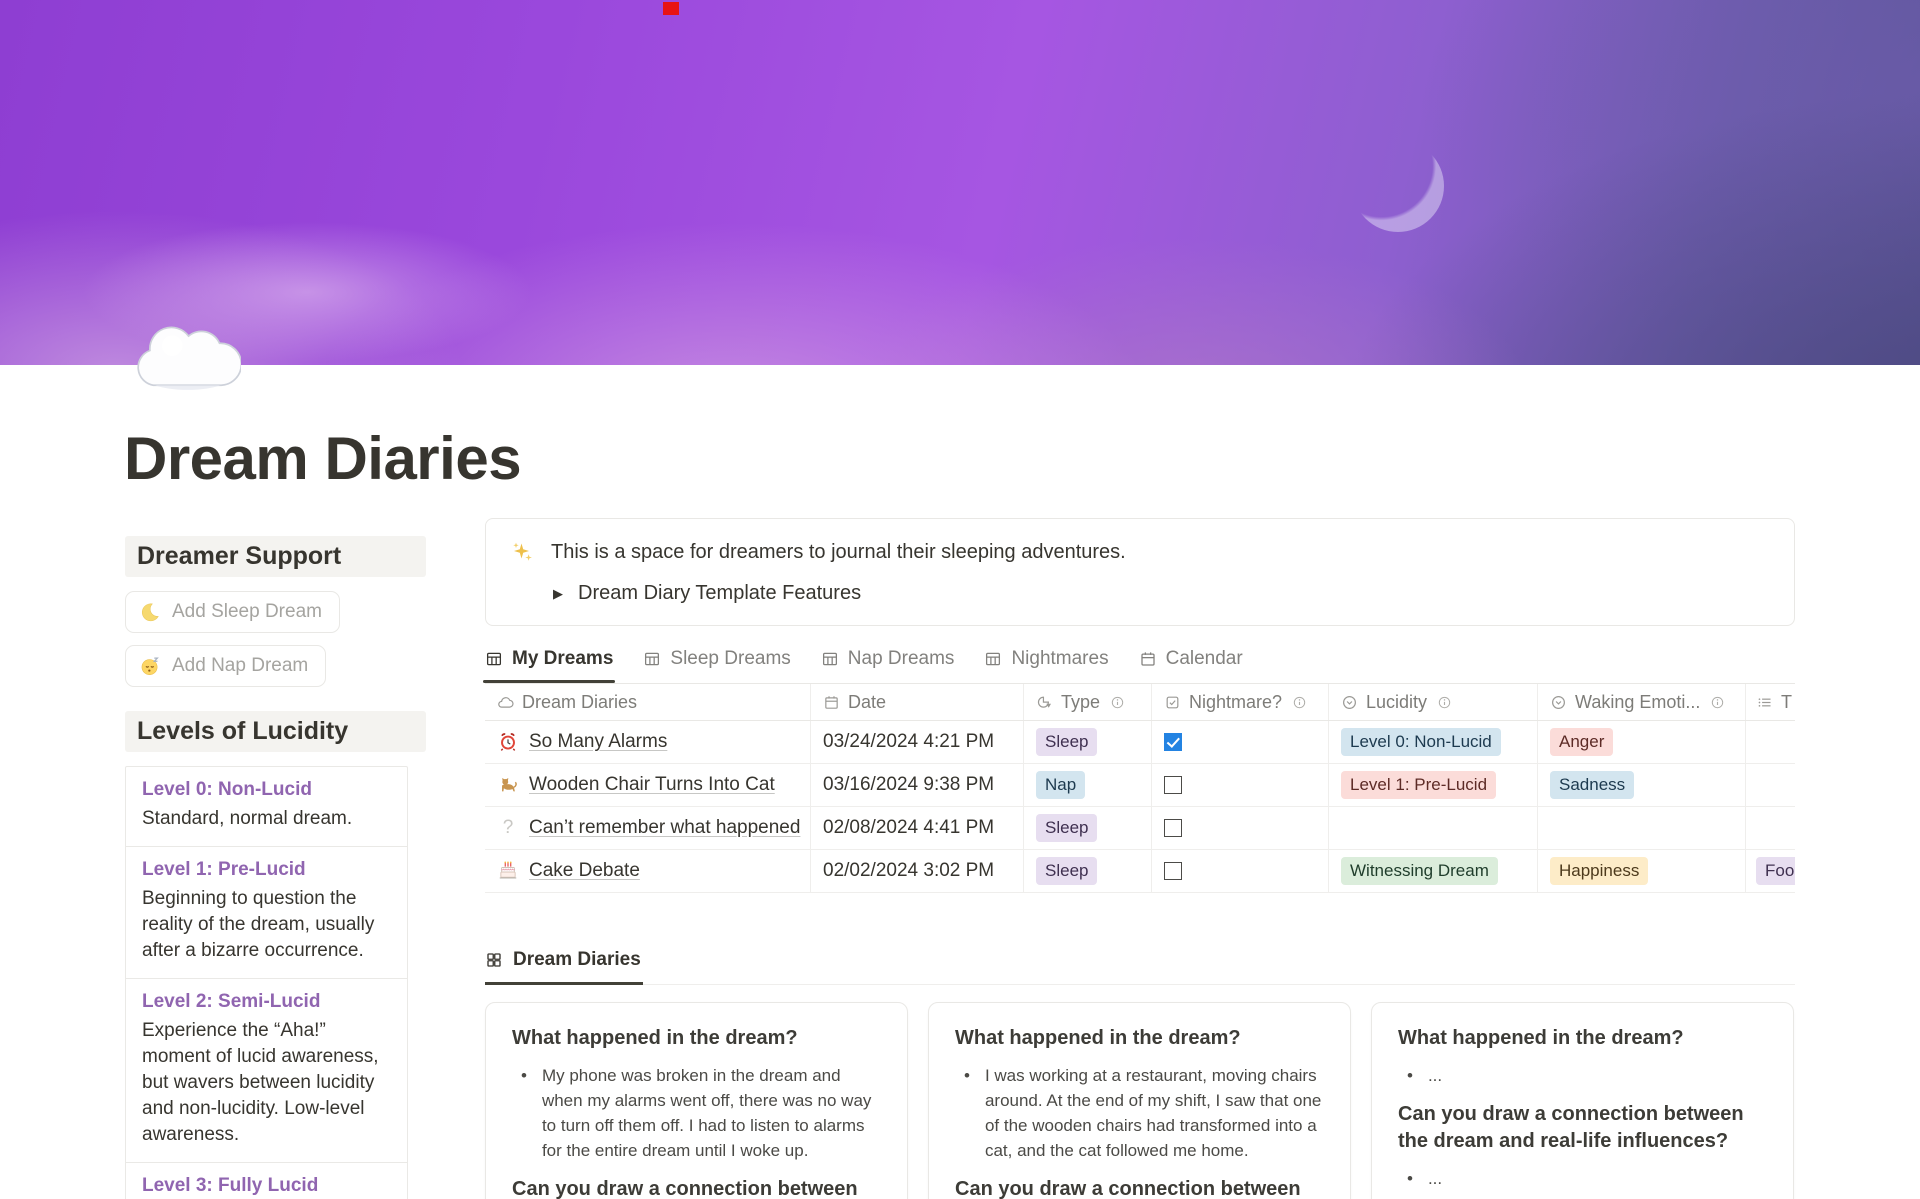 This screenshot has width=1920, height=1199. Describe the element at coordinates (508, 827) in the screenshot. I see `missing-page-icon: ?` at that location.